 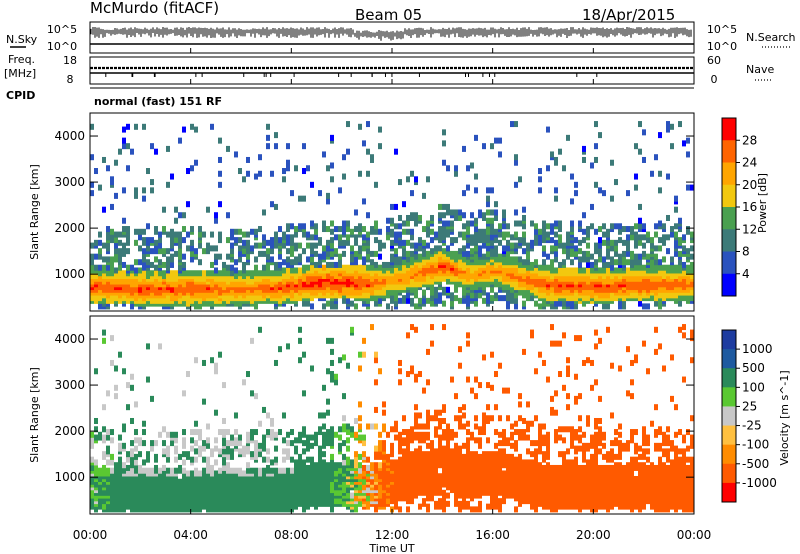 What do you see at coordinates (62, 46) in the screenshot?
I see `noise-tick-left-bottom: 10^0` at bounding box center [62, 46].